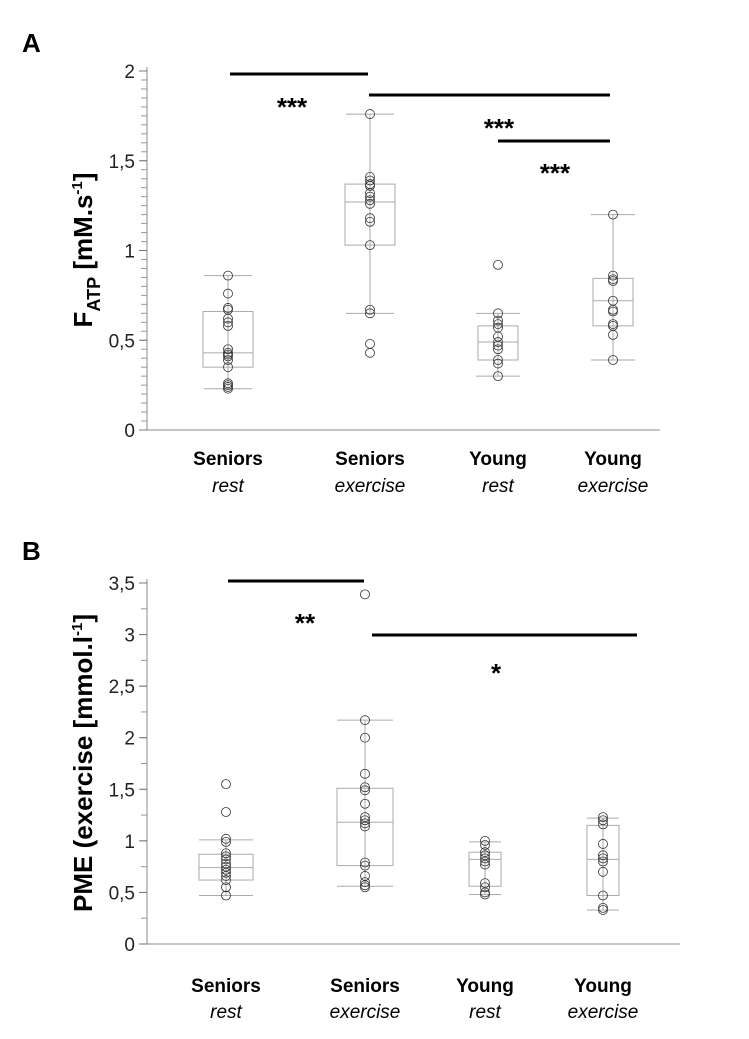 Image resolution: width=749 pixels, height=1039 pixels. Describe the element at coordinates (370, 459) in the screenshot. I see `category-group-label: Seniors` at that location.